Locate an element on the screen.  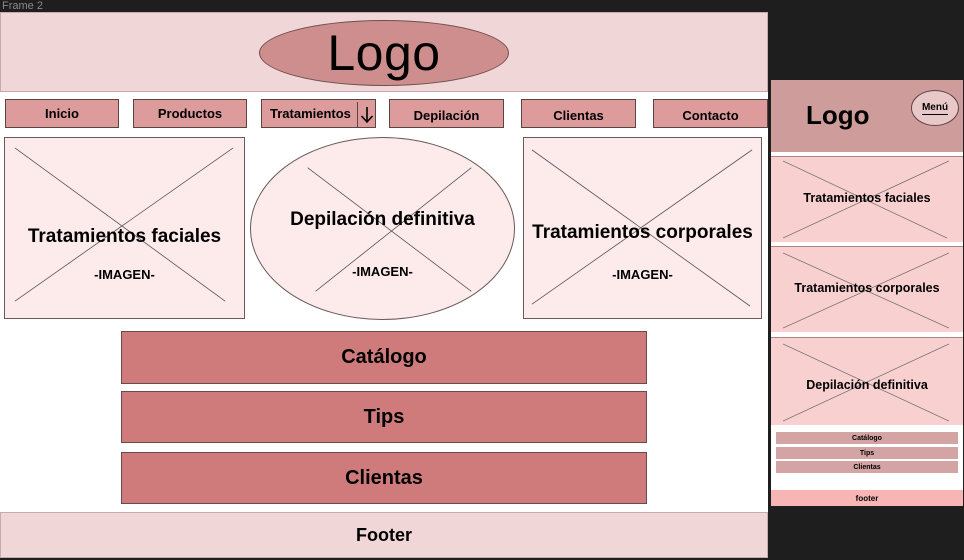
card-depilacion-definitiva: Depilación definitiva -IMAGEN- is located at coordinates (382, 228).